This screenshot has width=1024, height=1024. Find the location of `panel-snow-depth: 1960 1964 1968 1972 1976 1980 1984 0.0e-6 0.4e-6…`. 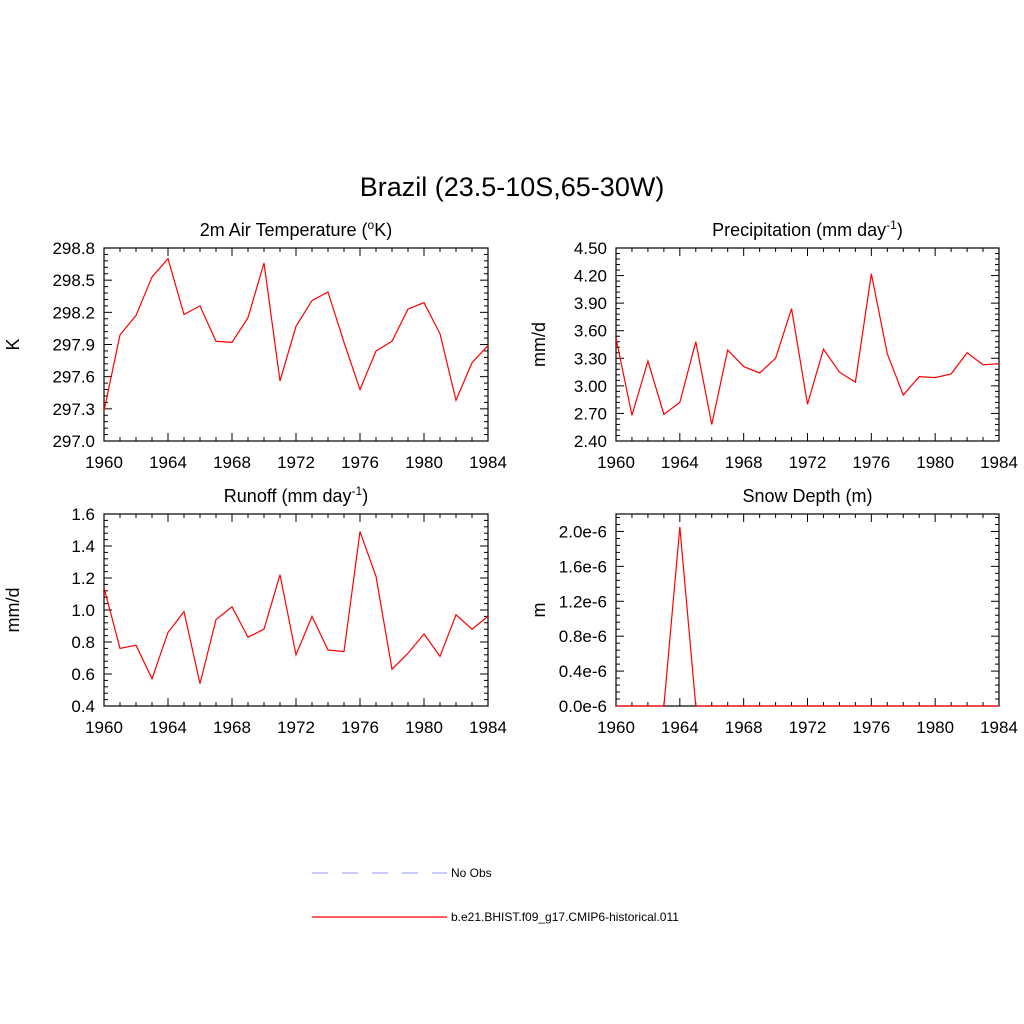

panel-snow-depth: 1960 1964 1968 1972 1976 1980 1984 0.0e-6 0.4e-6… is located at coordinates (773, 611).